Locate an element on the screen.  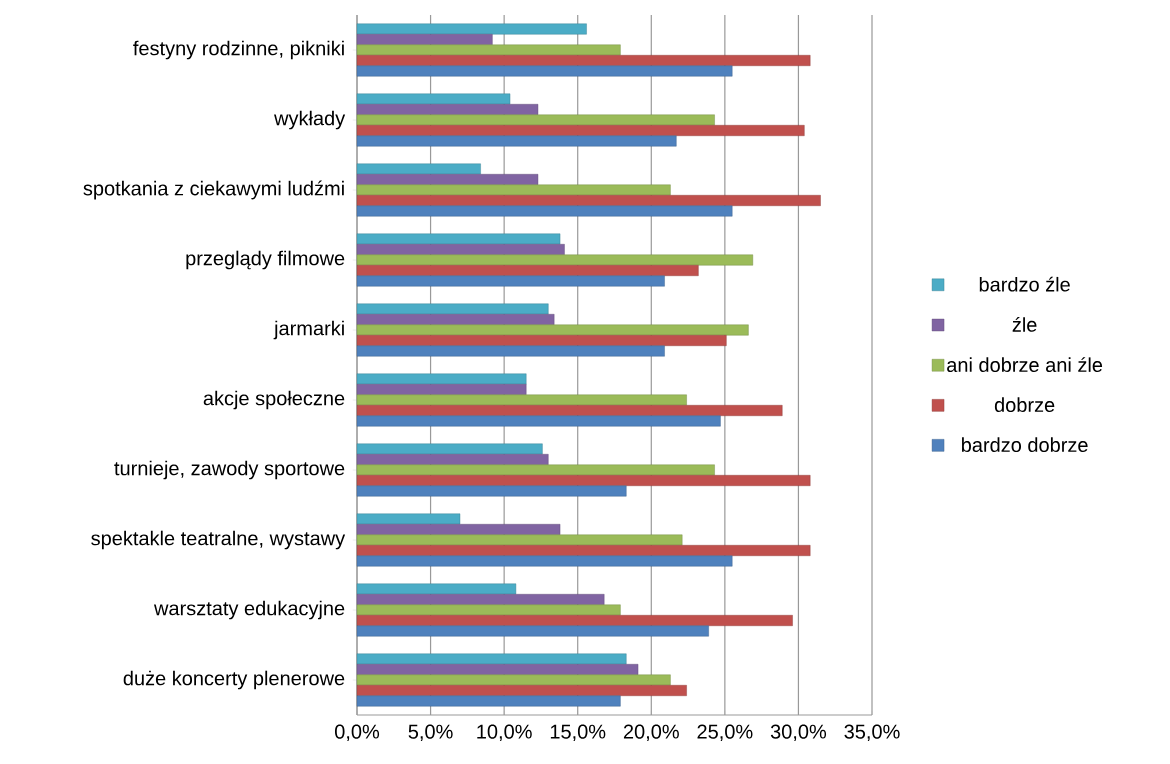
y-tick-label: spektakle teatralne, wystawy is located at coordinates (218, 540).